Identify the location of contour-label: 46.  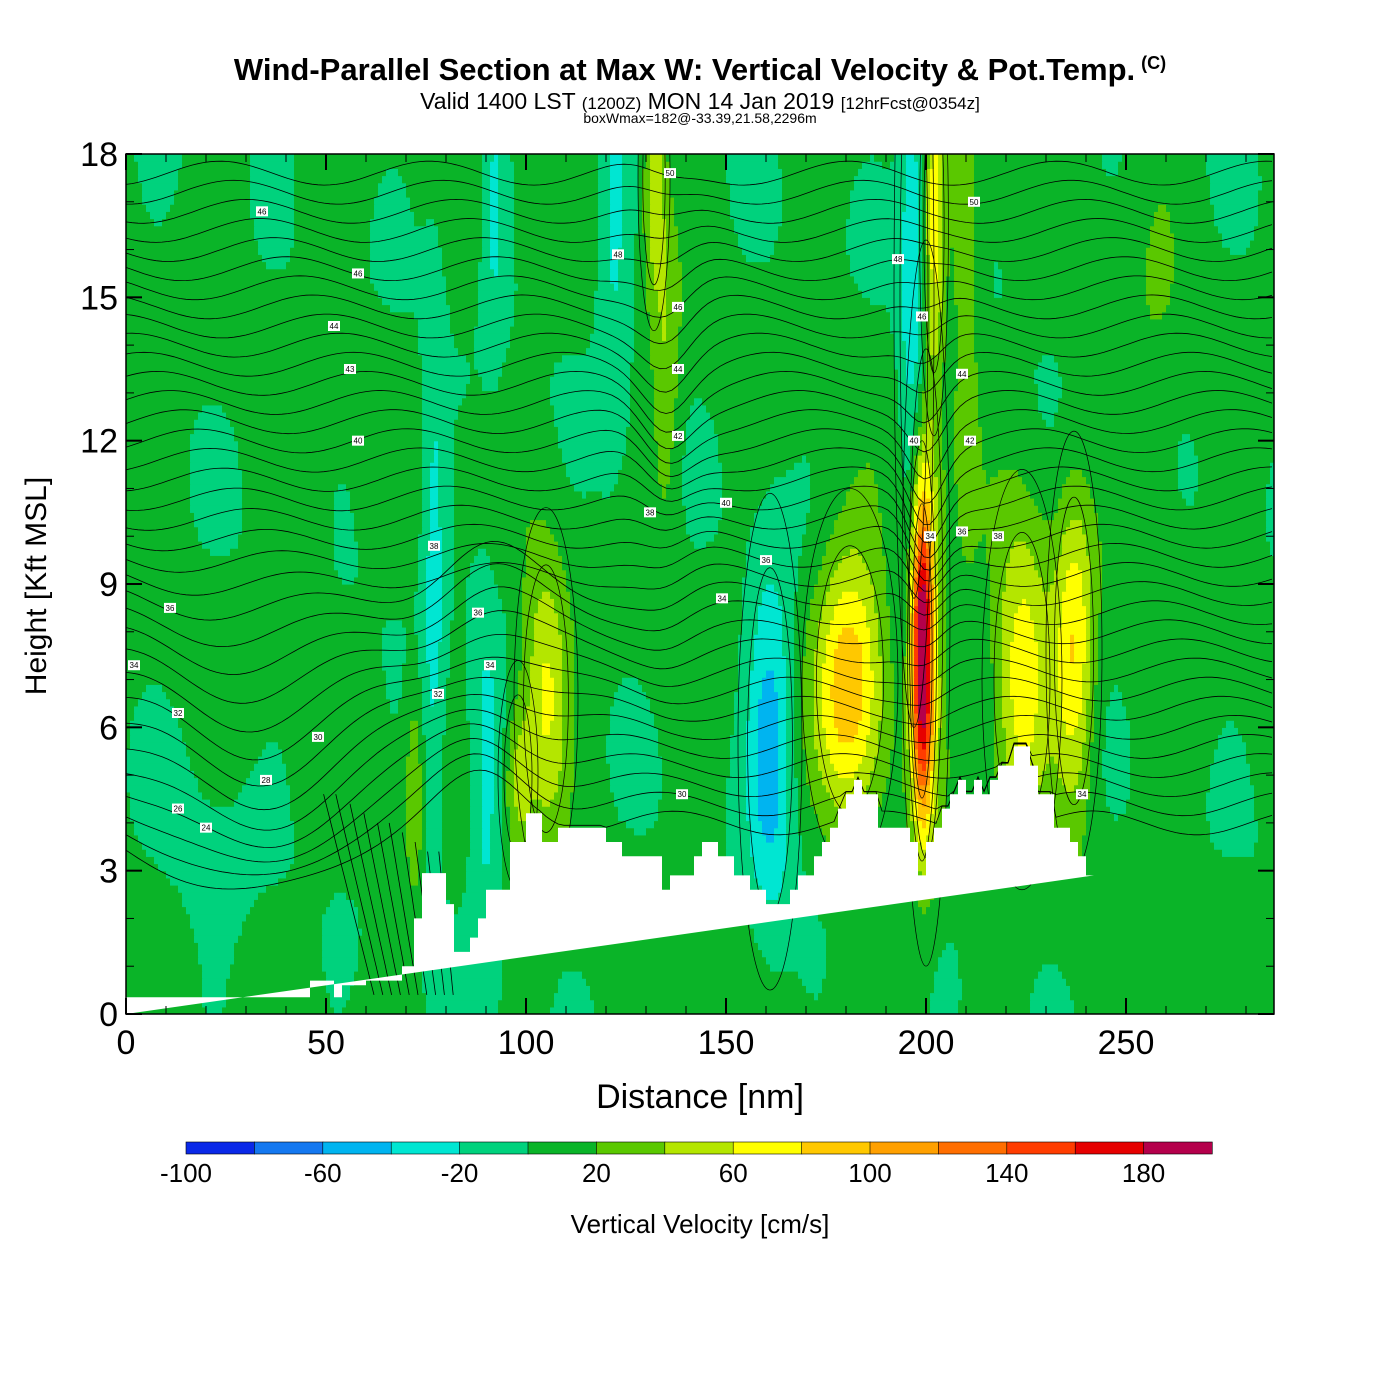
(358, 273).